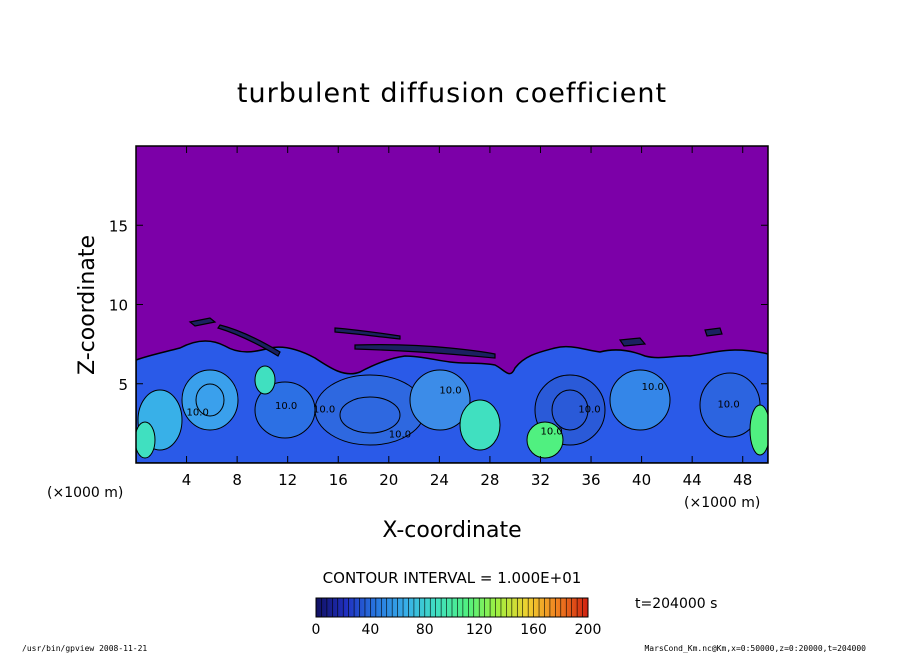  I want to click on y-axis-label: Z-coordinate, so click(87, 305).